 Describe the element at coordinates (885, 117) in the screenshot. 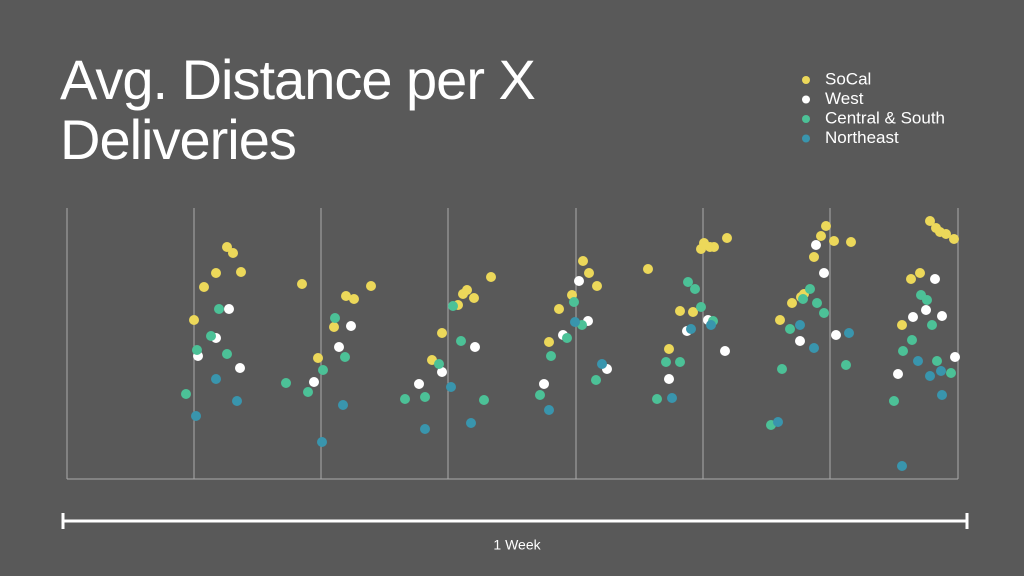

I see `legend-label: Central & South` at that location.